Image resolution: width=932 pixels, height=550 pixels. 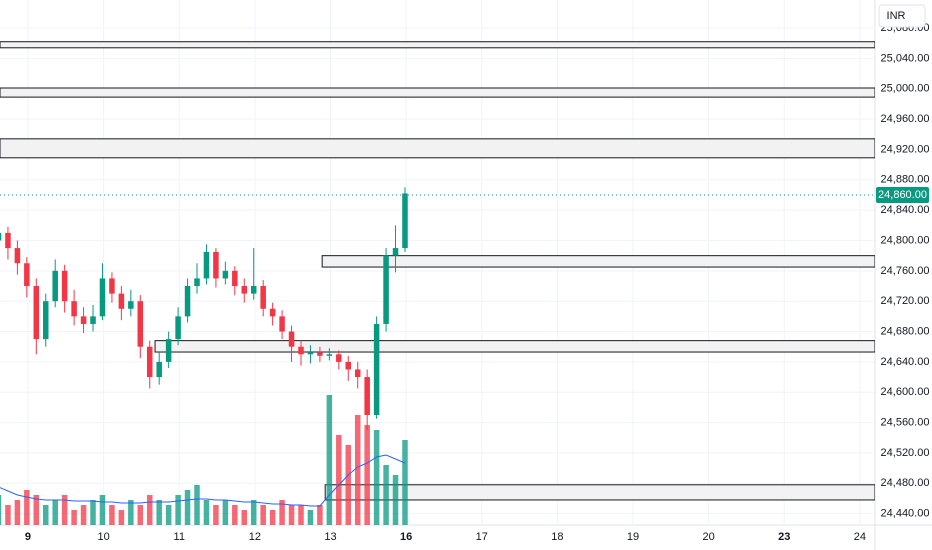 I want to click on volume-ma-line, so click(x=203, y=480).